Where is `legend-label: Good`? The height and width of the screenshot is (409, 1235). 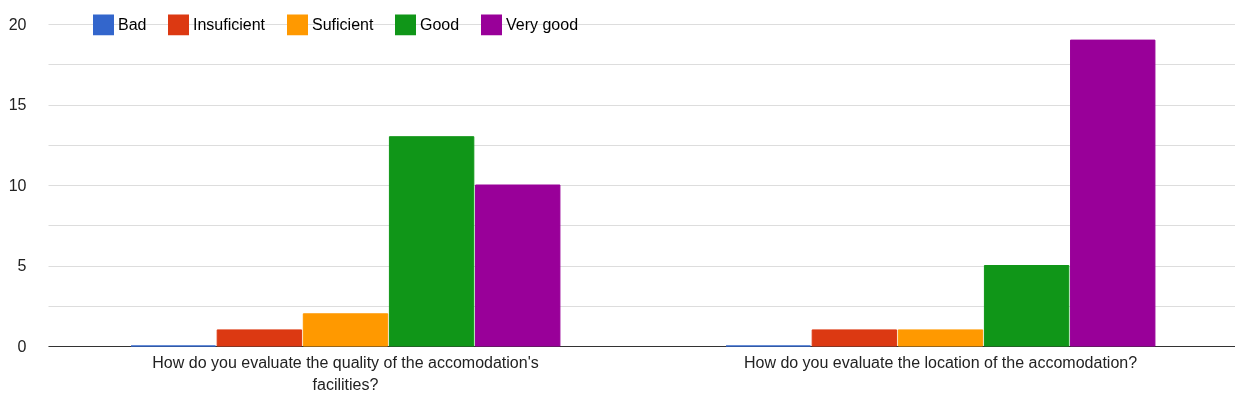
legend-label: Good is located at coordinates (440, 24).